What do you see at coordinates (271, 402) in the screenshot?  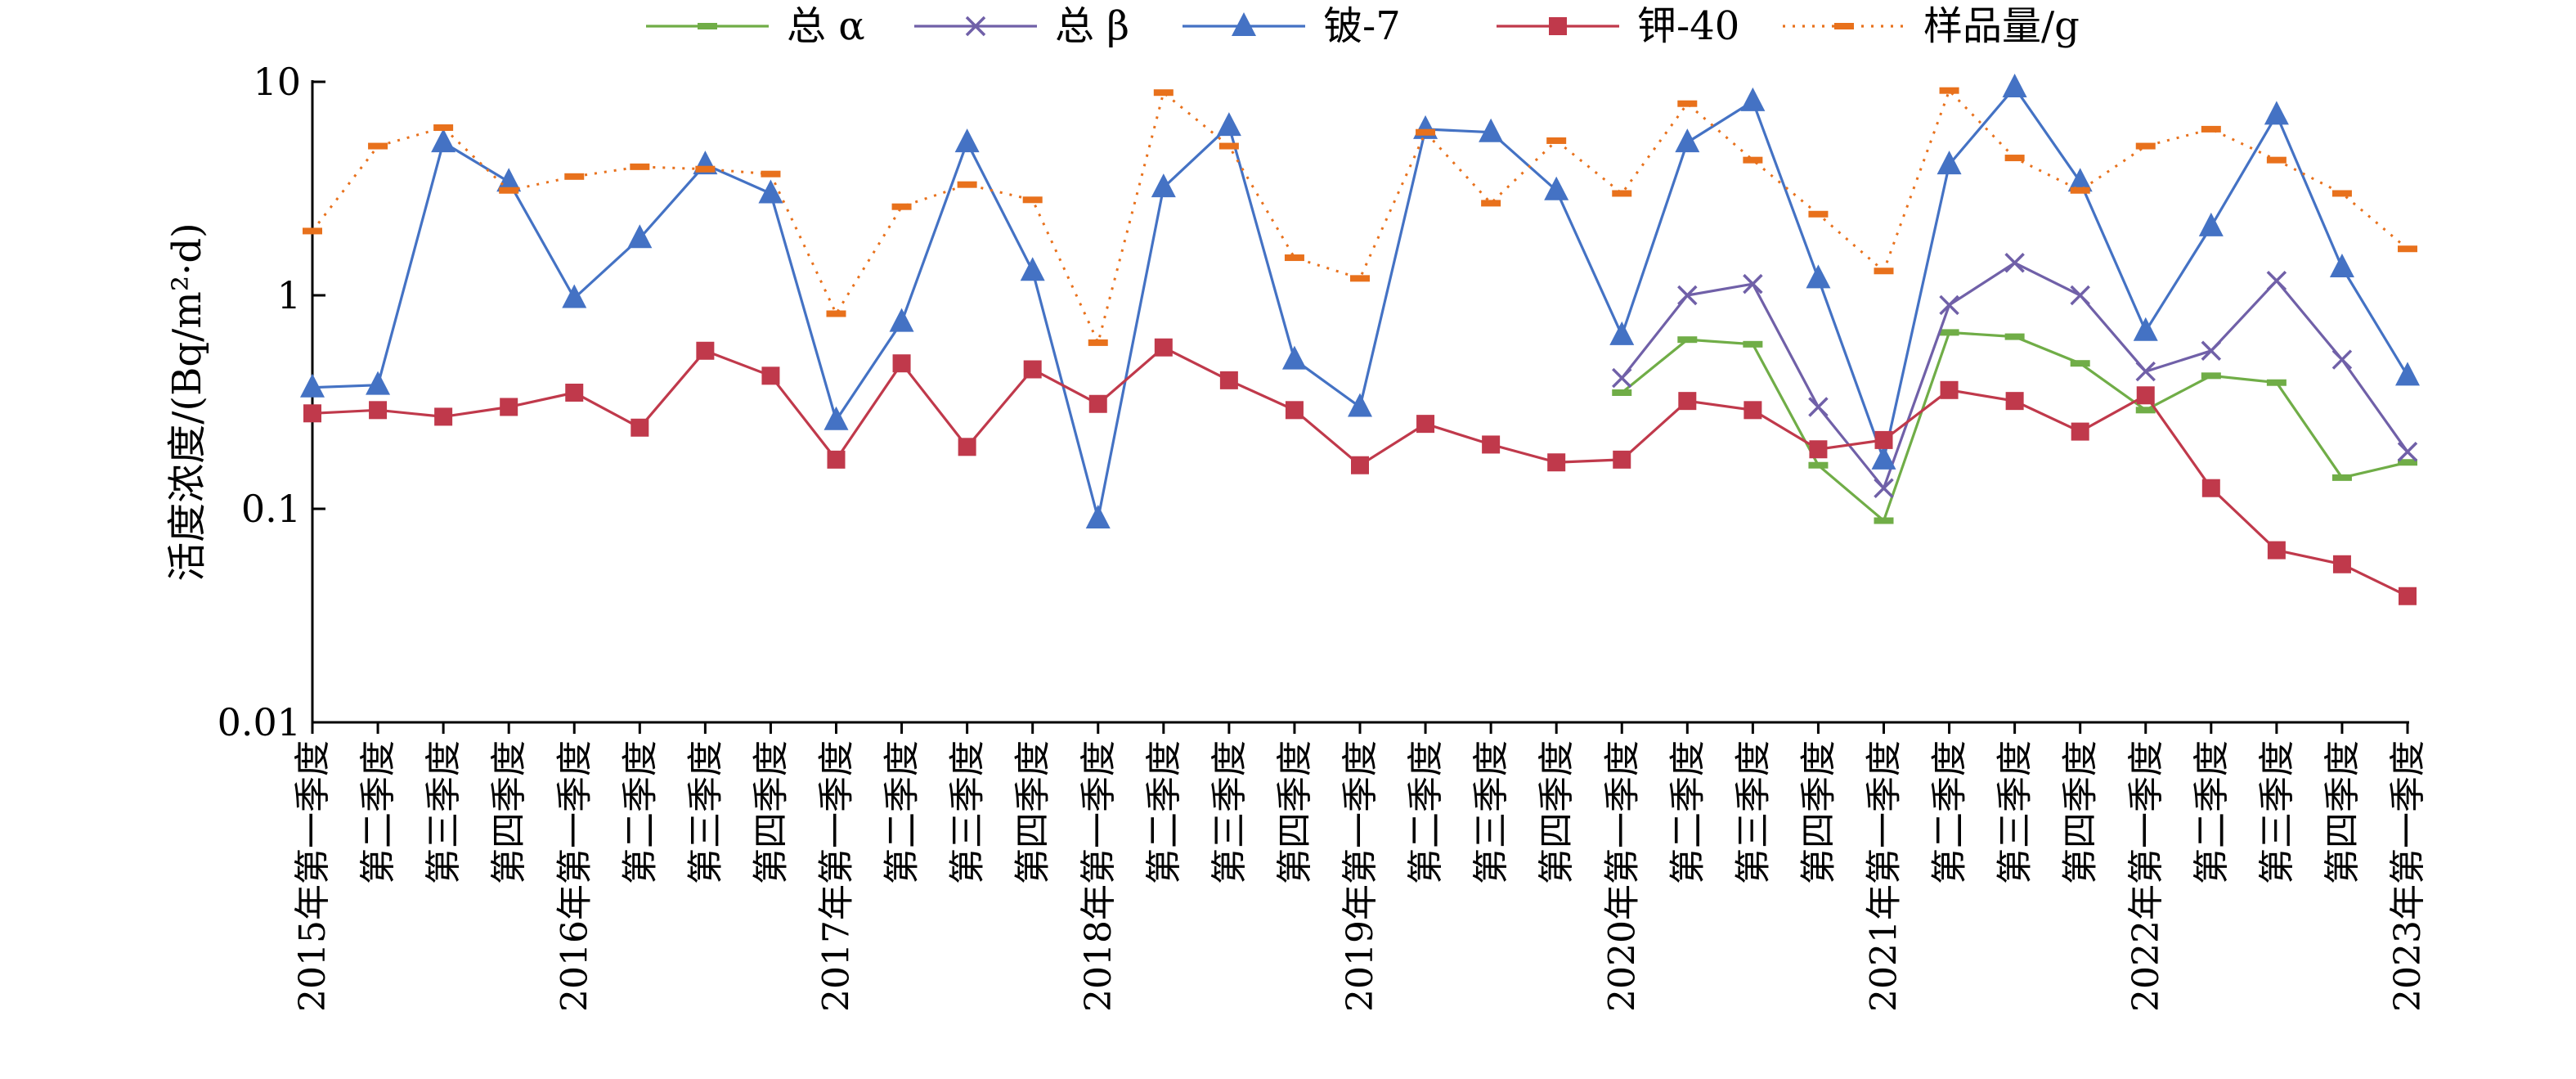 I see `y-ticks: 0.01 0.1 1 10` at bounding box center [271, 402].